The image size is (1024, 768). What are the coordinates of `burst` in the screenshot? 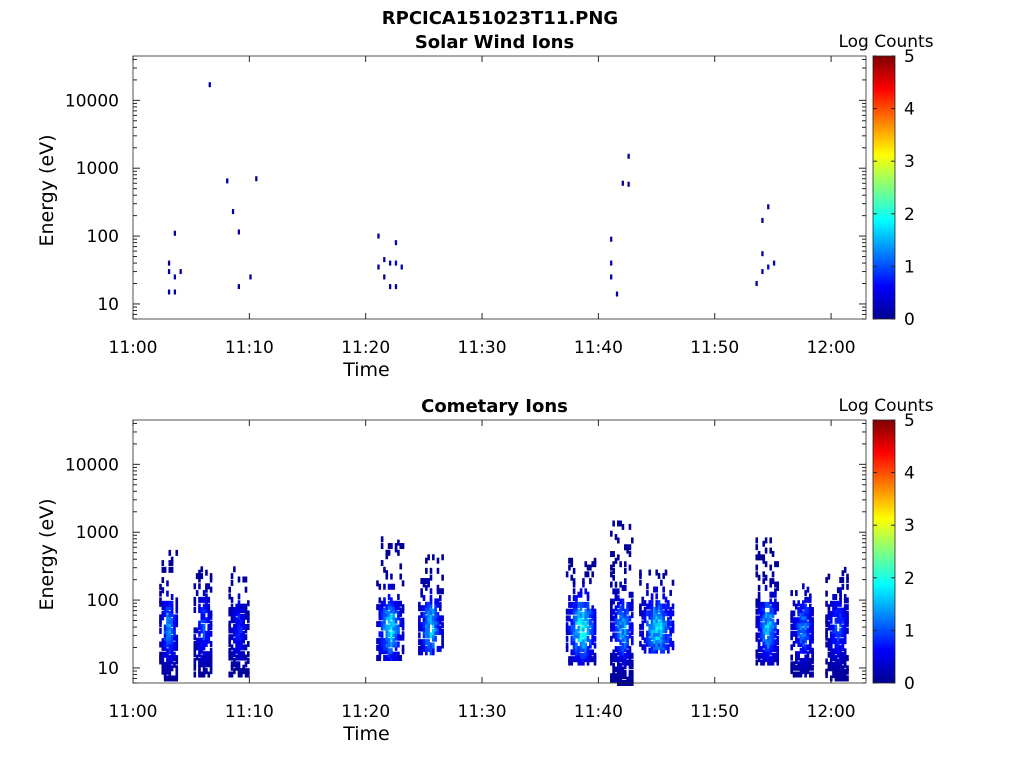 It's located at (169, 615).